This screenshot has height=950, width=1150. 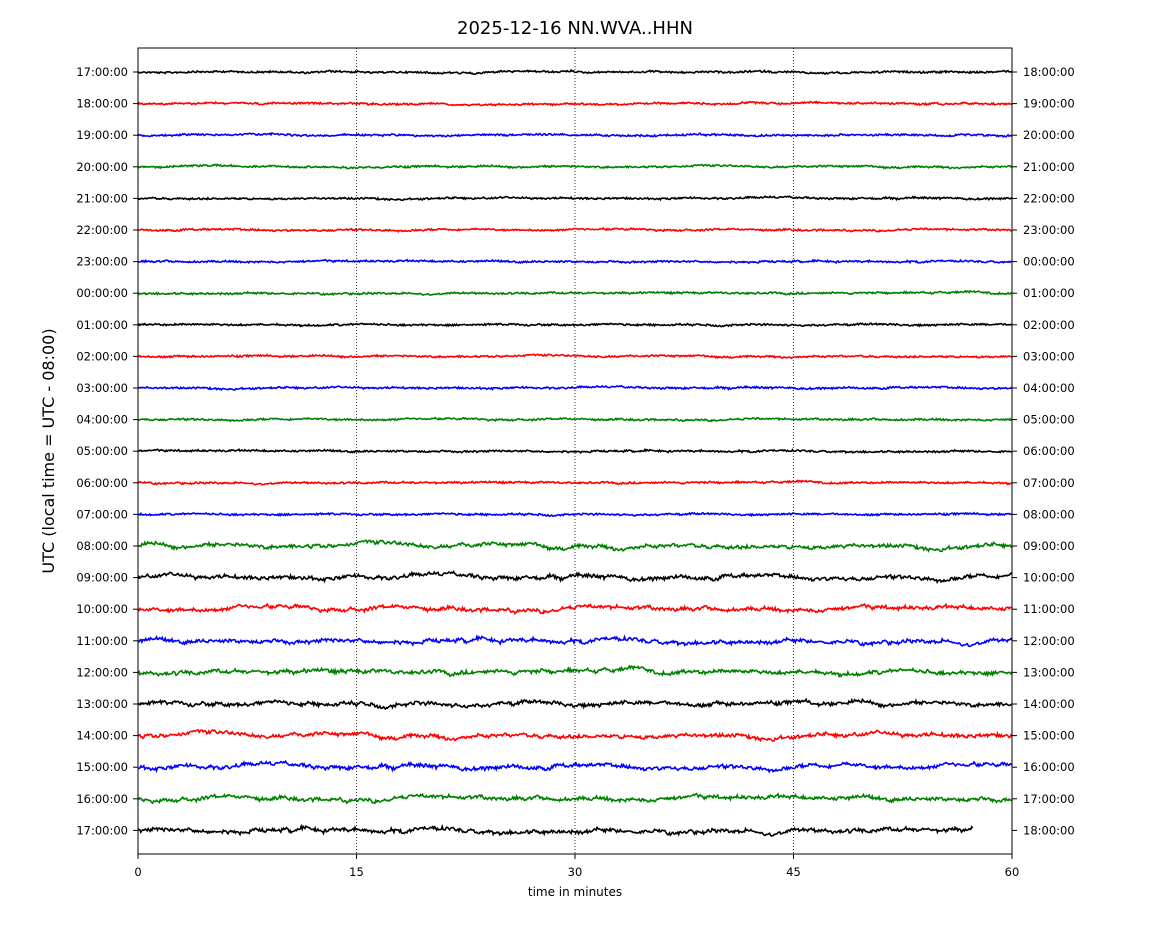 I want to click on left-tick-label: 10:00:00, so click(x=102, y=609).